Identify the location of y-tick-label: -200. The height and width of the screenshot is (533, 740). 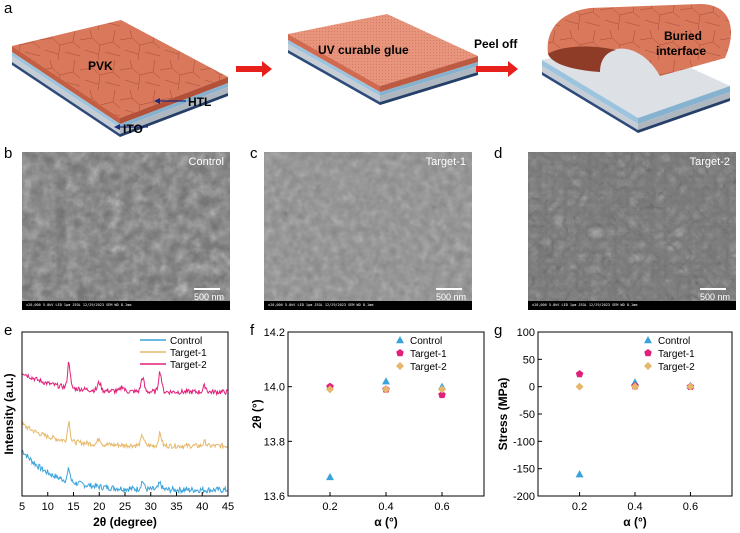
(524, 497).